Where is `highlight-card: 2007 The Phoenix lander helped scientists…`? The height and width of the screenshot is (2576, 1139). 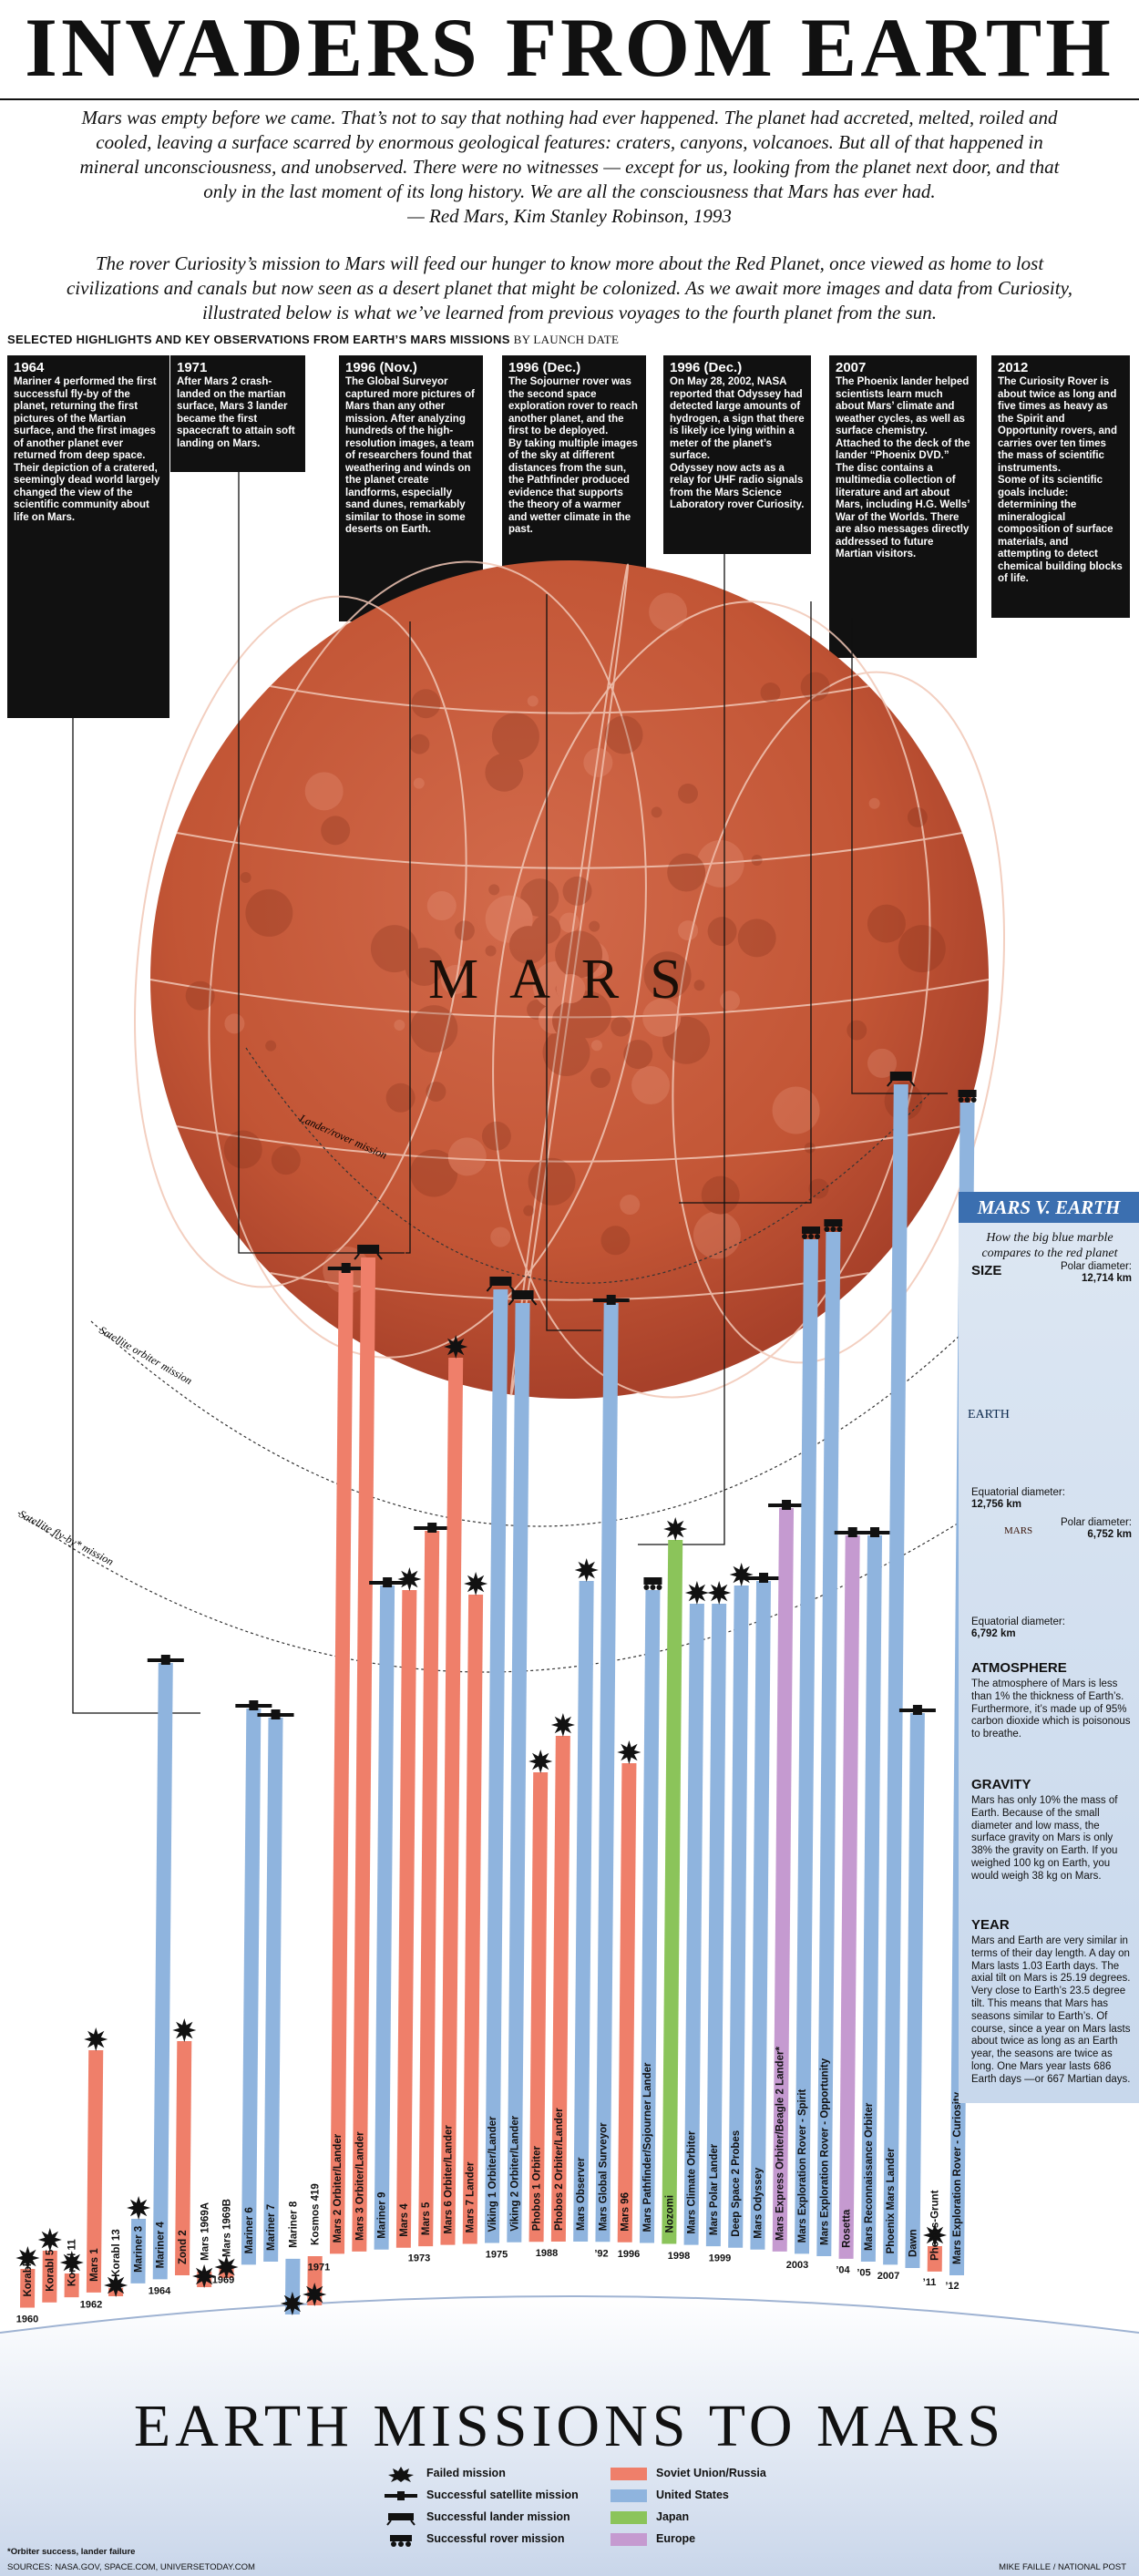 highlight-card: 2007 The Phoenix lander helped scientists… is located at coordinates (903, 506).